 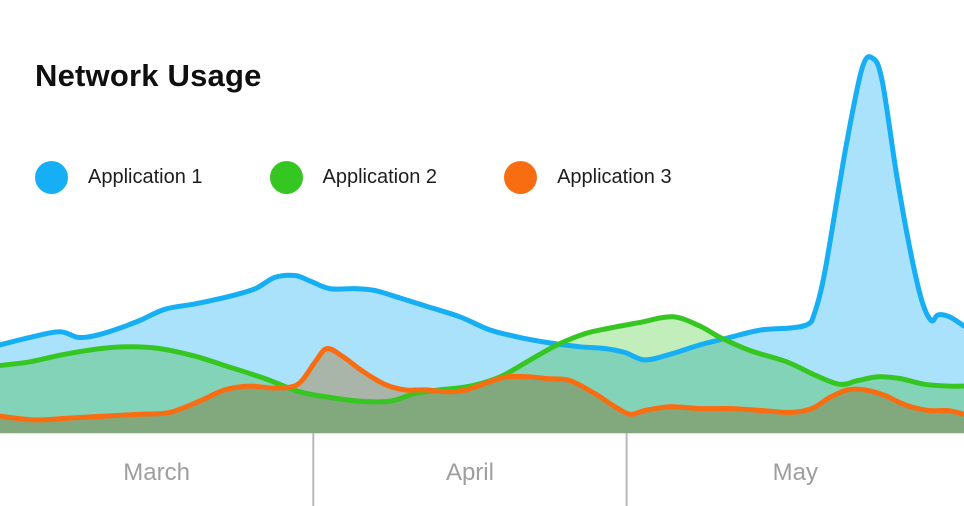 I want to click on legend-dot-application-2-icon, so click(x=286, y=177).